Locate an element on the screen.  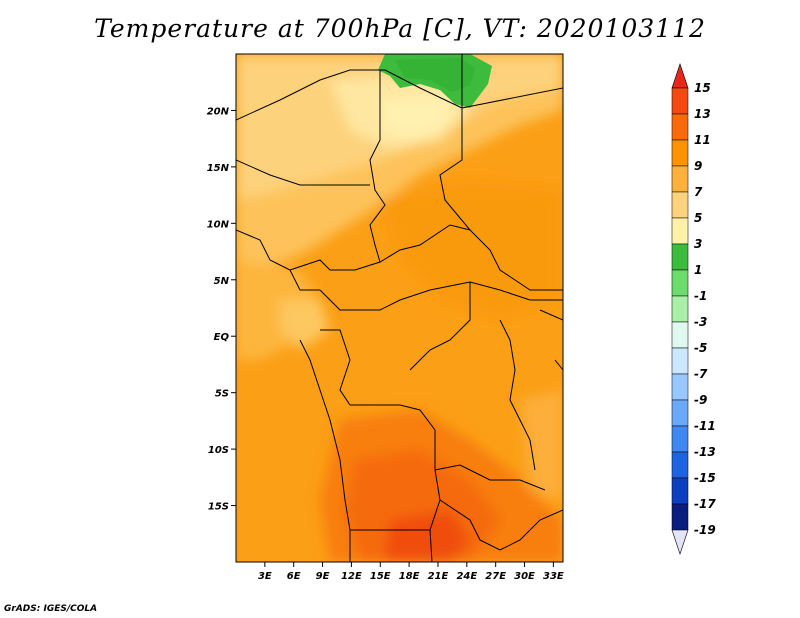
colorbar-label: 9 is located at coordinates (698, 166).